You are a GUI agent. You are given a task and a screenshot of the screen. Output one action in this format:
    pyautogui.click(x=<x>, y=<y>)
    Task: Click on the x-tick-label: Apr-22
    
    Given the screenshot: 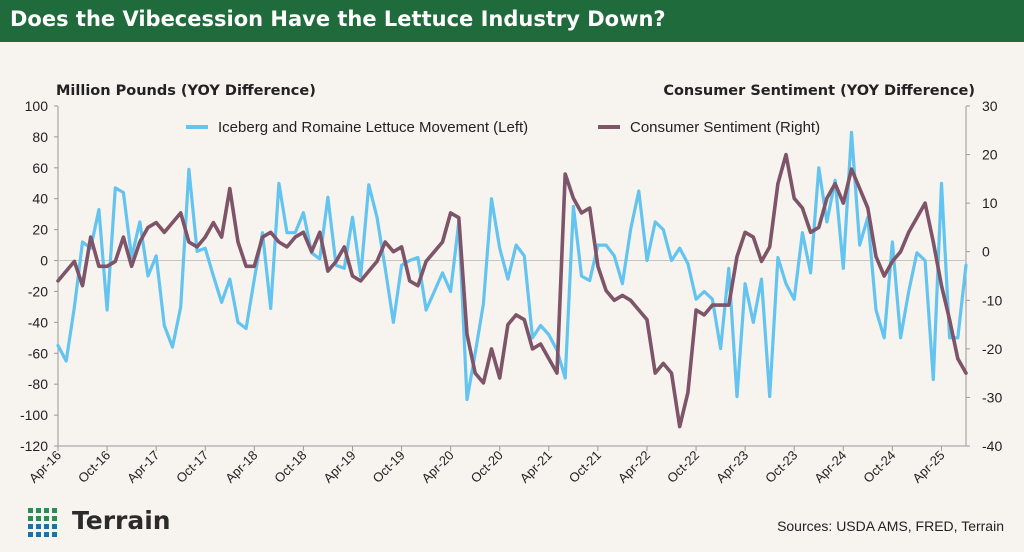 What is the action you would take?
    pyautogui.click(x=634, y=467)
    